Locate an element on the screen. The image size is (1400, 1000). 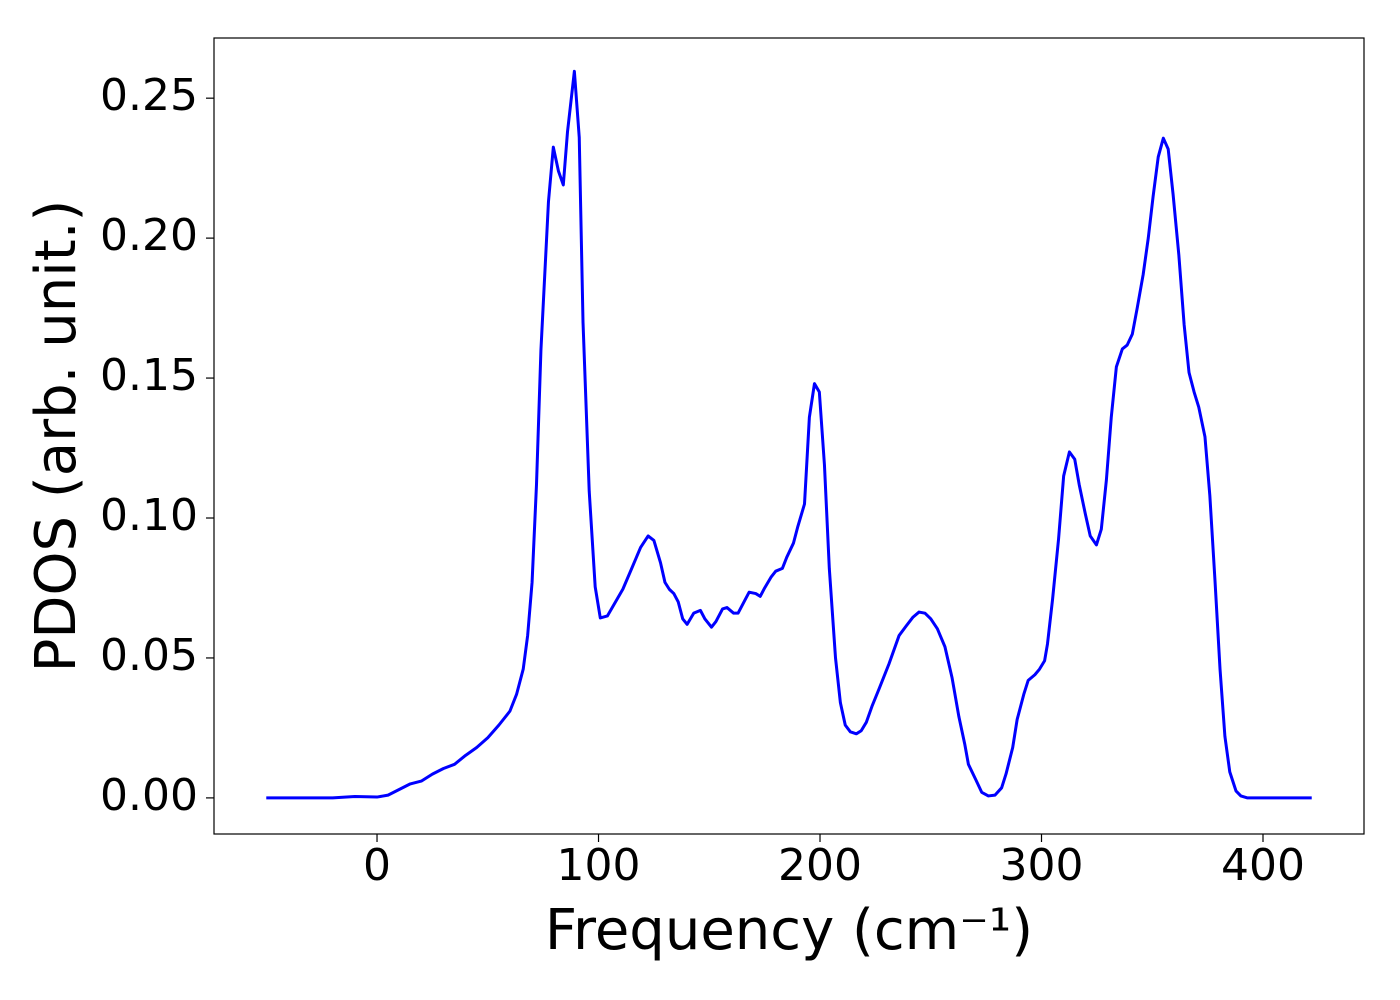
x-tick-label: 400 is located at coordinates (1263, 865).